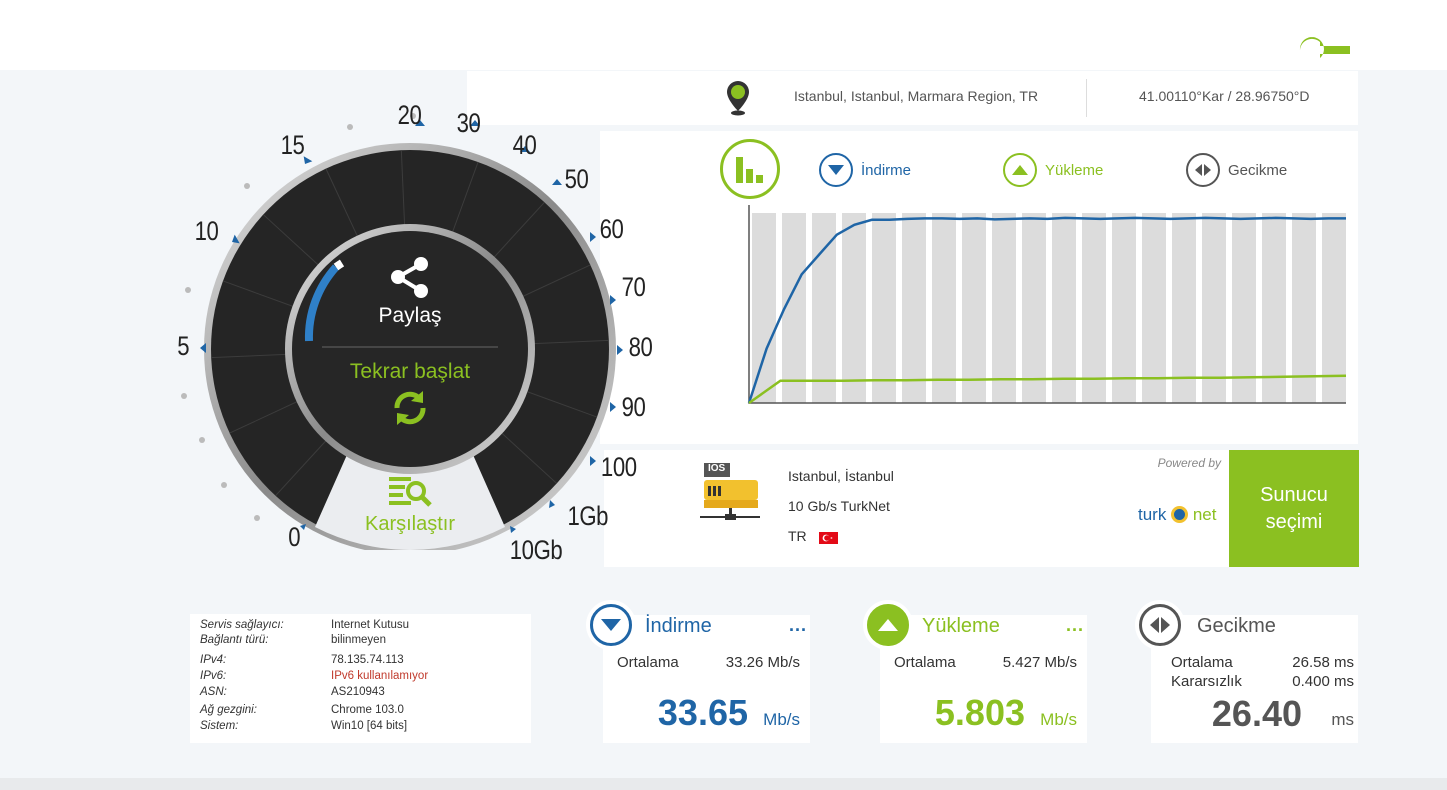 The width and height of the screenshot is (1447, 790). Describe the element at coordinates (1258, 170) in the screenshot. I see `legend-latency-label: Gecikme` at that location.